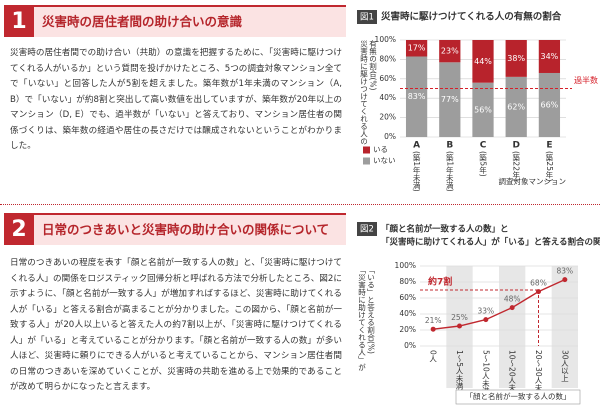 This screenshot has width=600, height=418. What do you see at coordinates (372, 65) in the screenshot?
I see `y-axis-label: 有無の割合(%)` at bounding box center [372, 65].